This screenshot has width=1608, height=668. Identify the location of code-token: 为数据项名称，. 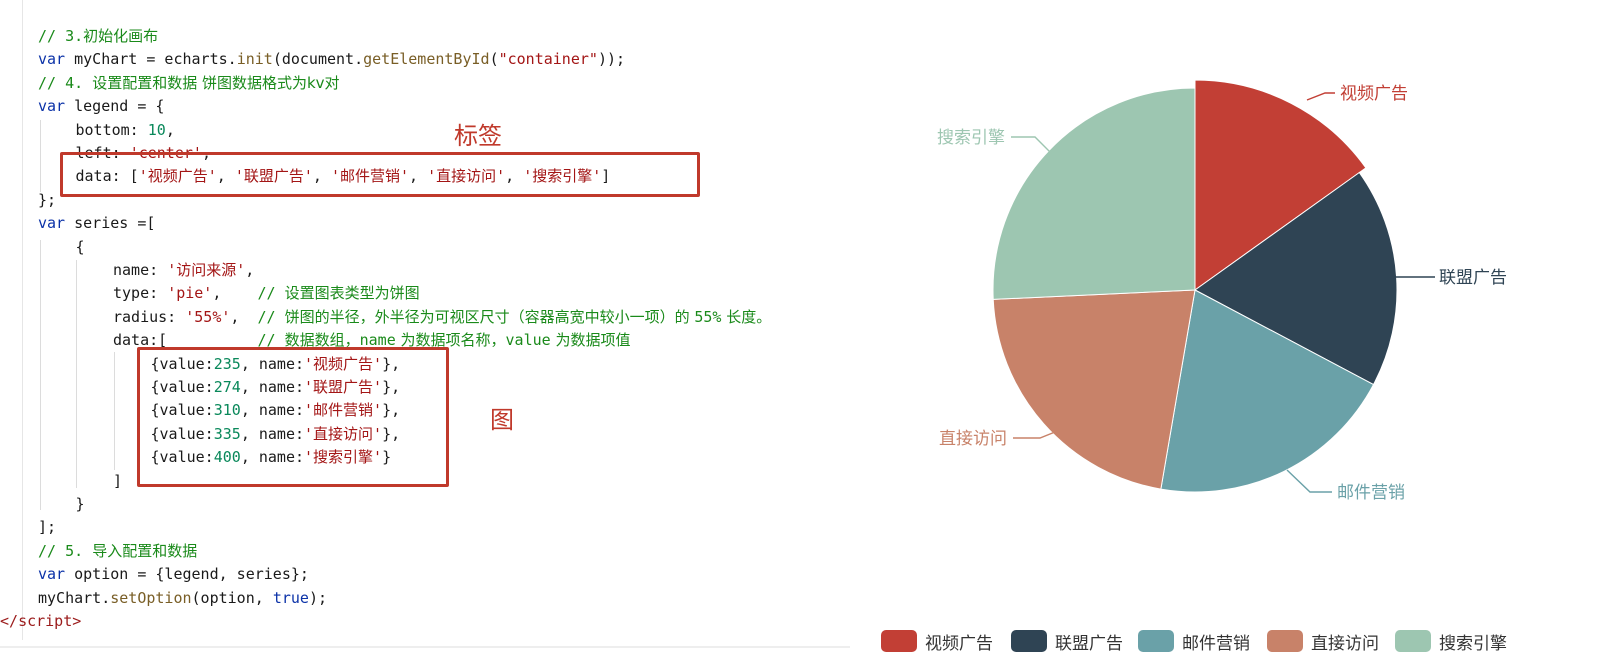
(450, 340).